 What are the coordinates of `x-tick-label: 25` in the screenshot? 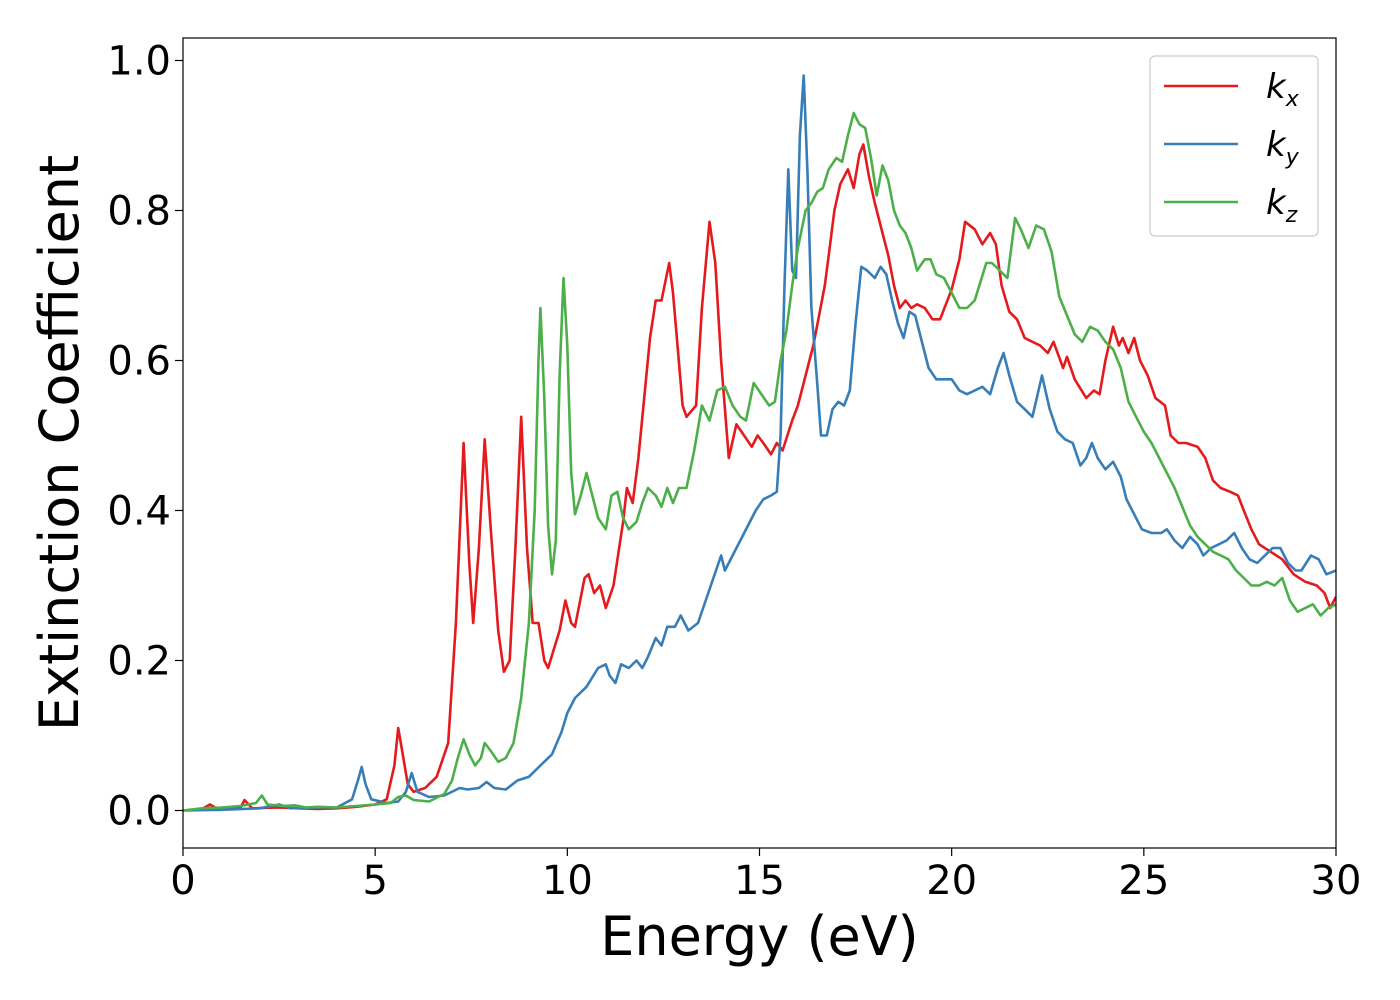 It's located at (1143, 881).